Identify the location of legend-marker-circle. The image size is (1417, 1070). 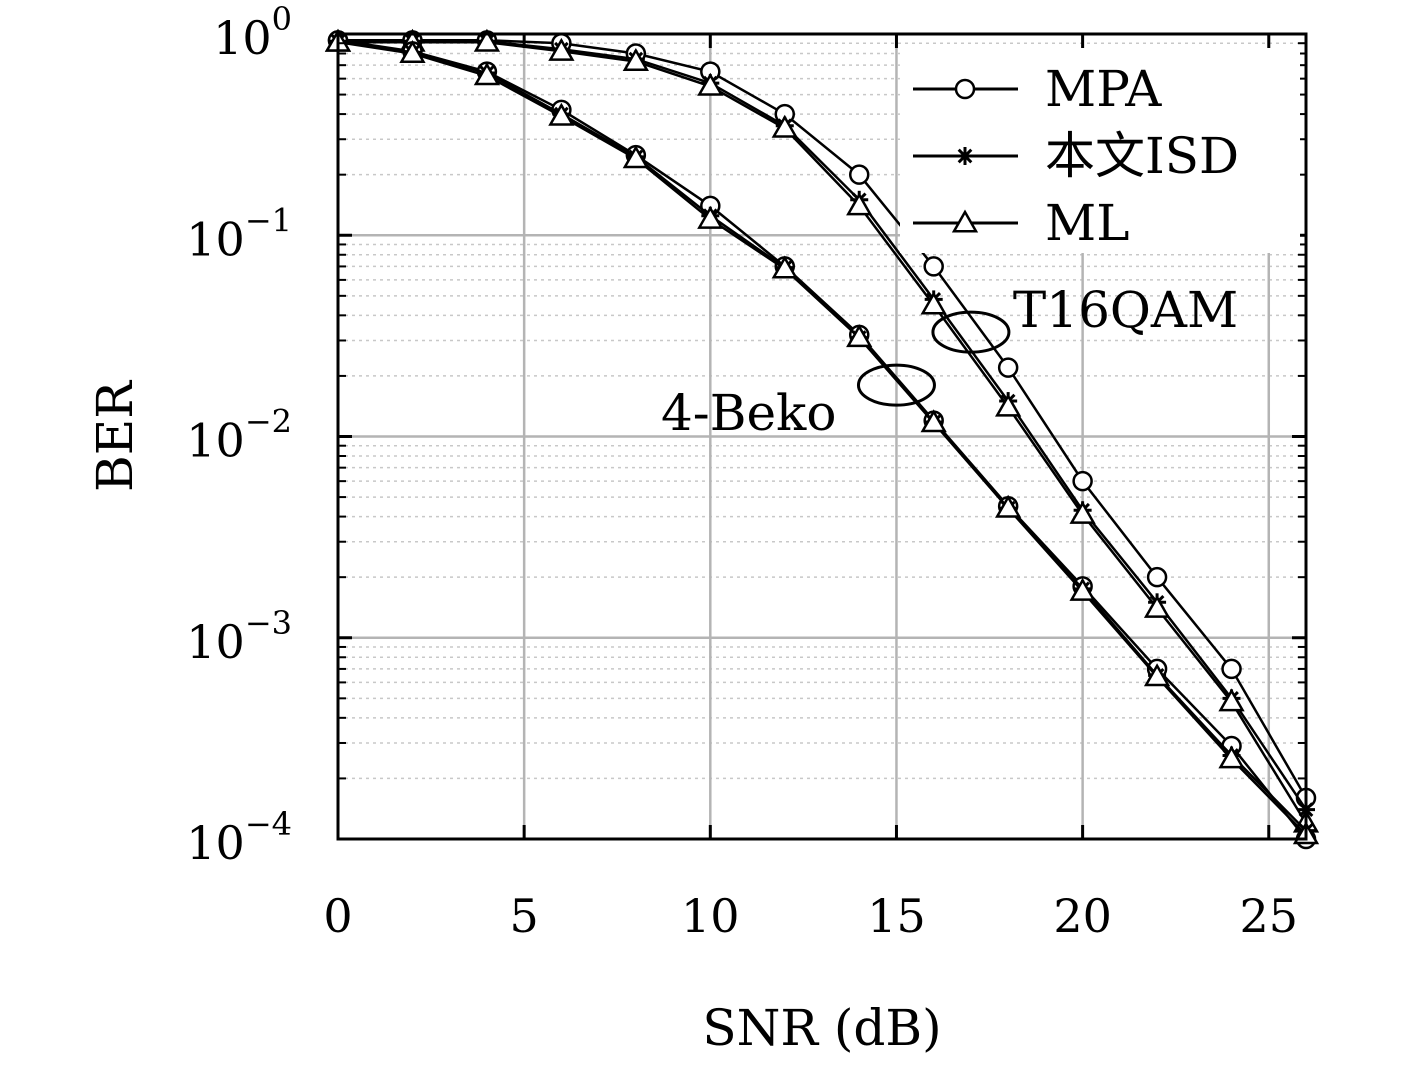
(965, 89).